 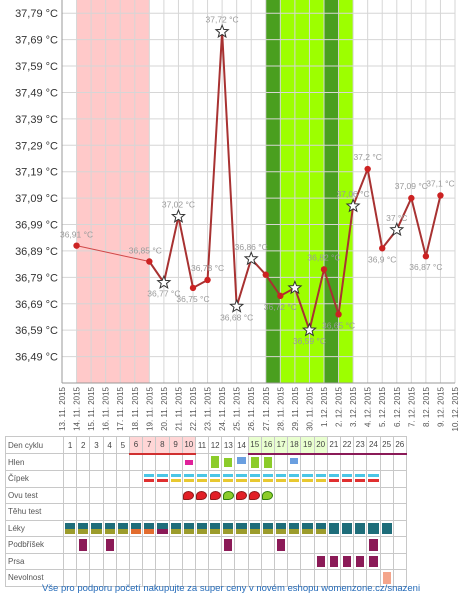 What do you see at coordinates (241, 445) in the screenshot?
I see `day-number: 14` at bounding box center [241, 445].